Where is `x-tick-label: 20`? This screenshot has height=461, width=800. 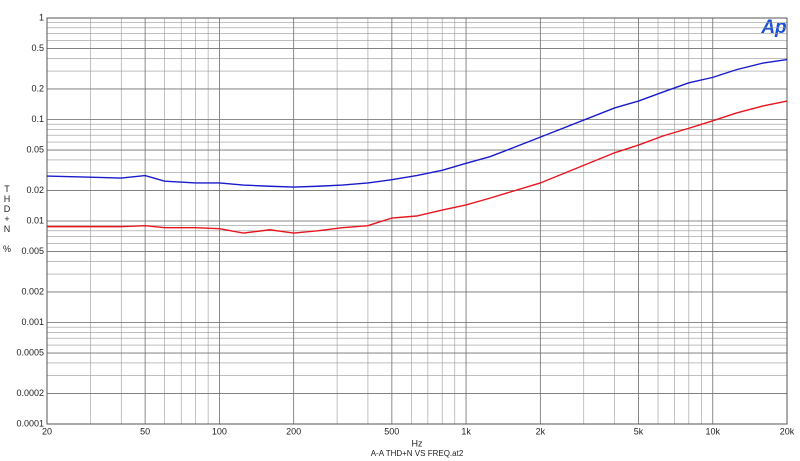 x-tick-label: 20 is located at coordinates (47, 431).